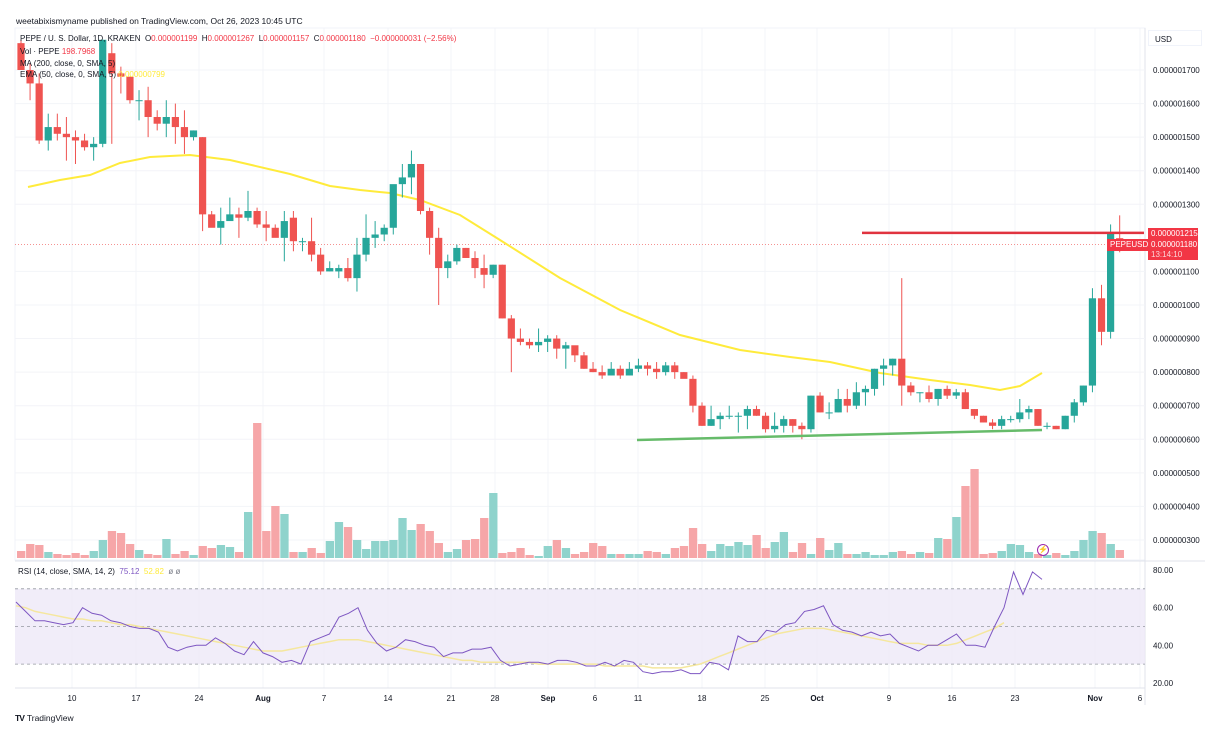 The image size is (1220, 740). Describe the element at coordinates (136, 698) in the screenshot. I see `time-tick-label: 17` at that location.